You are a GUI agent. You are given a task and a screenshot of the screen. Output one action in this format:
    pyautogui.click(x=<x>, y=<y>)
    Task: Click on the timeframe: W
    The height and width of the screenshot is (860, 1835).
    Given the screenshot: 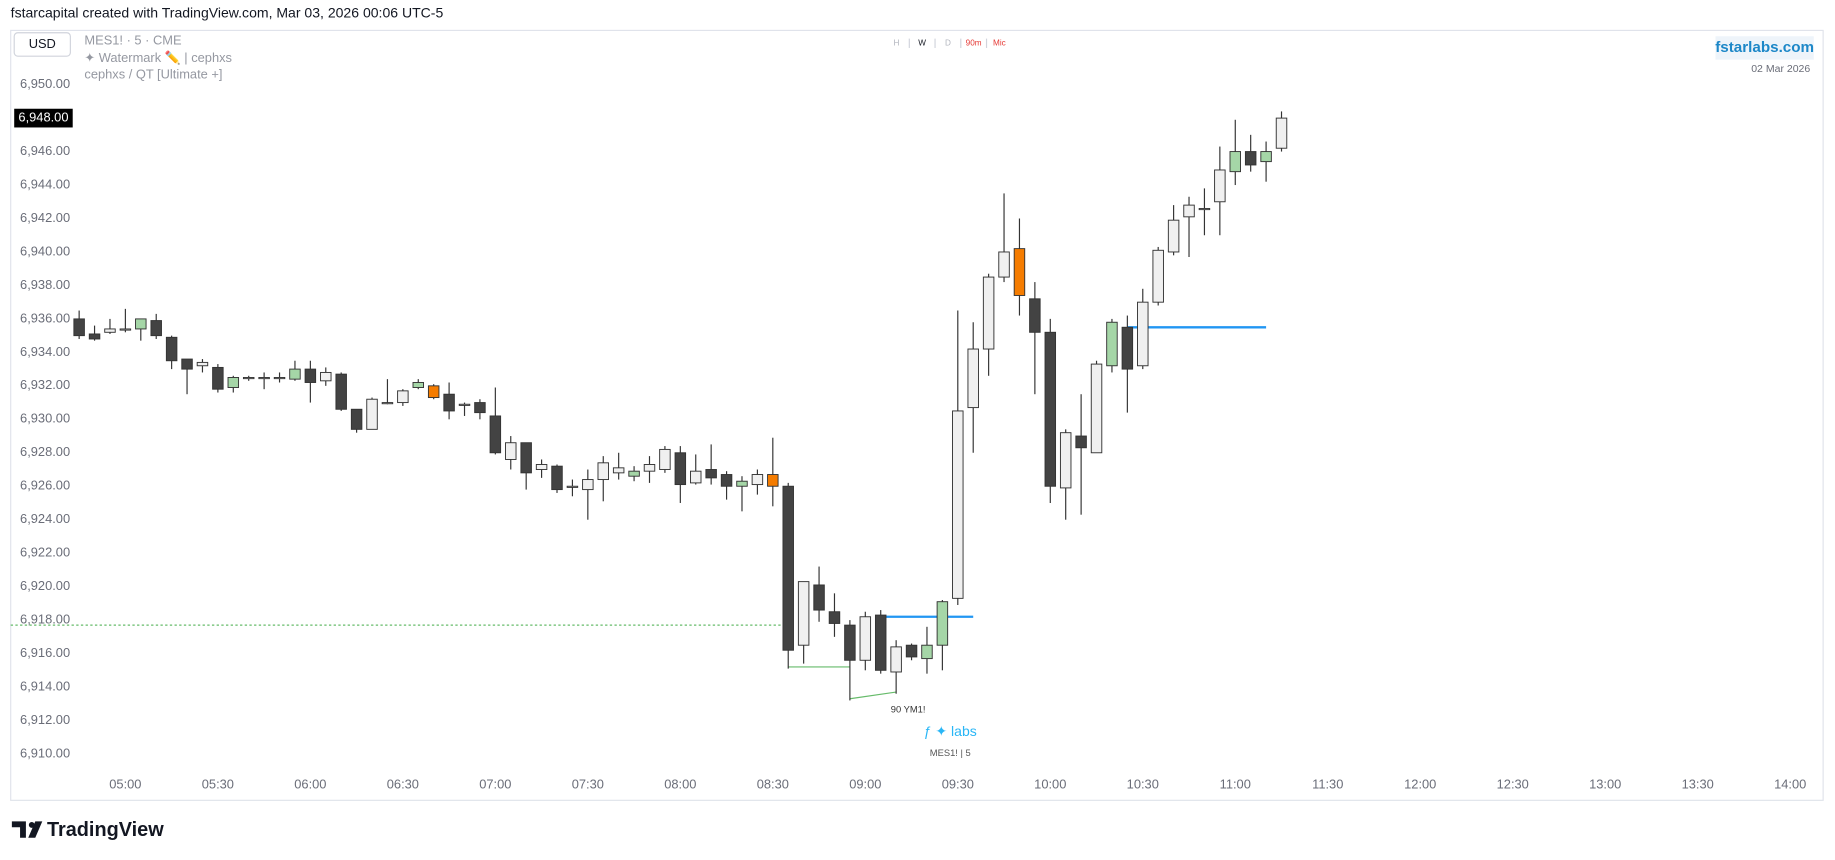 What is the action you would take?
    pyautogui.click(x=922, y=42)
    